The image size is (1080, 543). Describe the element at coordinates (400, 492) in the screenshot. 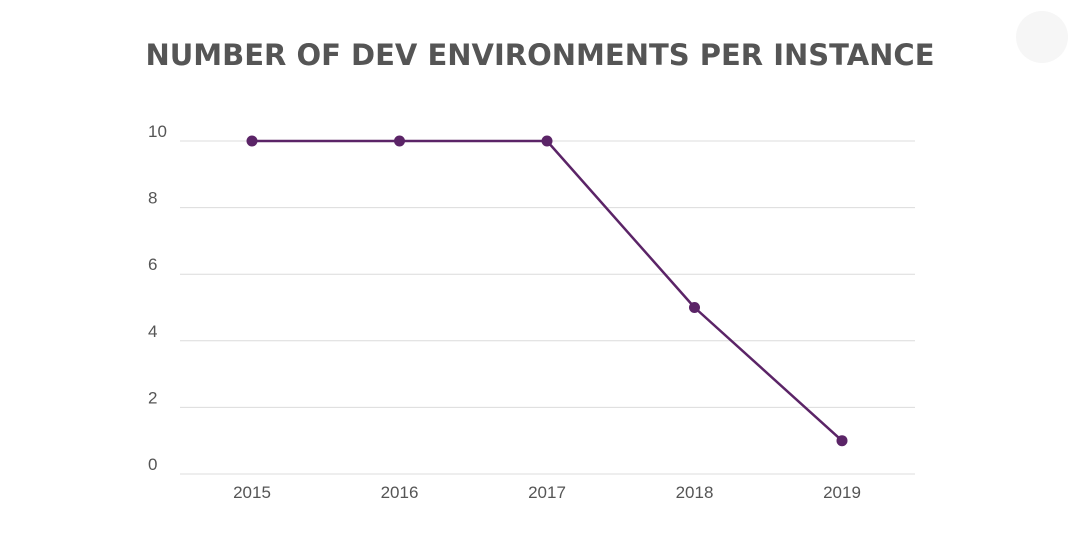

I see `x-tick-label-2016: 2016` at that location.